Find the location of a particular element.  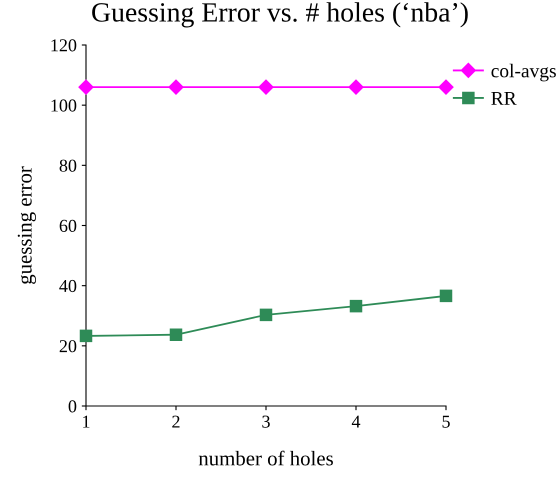

x-axis-title: number of holes is located at coordinates (265, 458).